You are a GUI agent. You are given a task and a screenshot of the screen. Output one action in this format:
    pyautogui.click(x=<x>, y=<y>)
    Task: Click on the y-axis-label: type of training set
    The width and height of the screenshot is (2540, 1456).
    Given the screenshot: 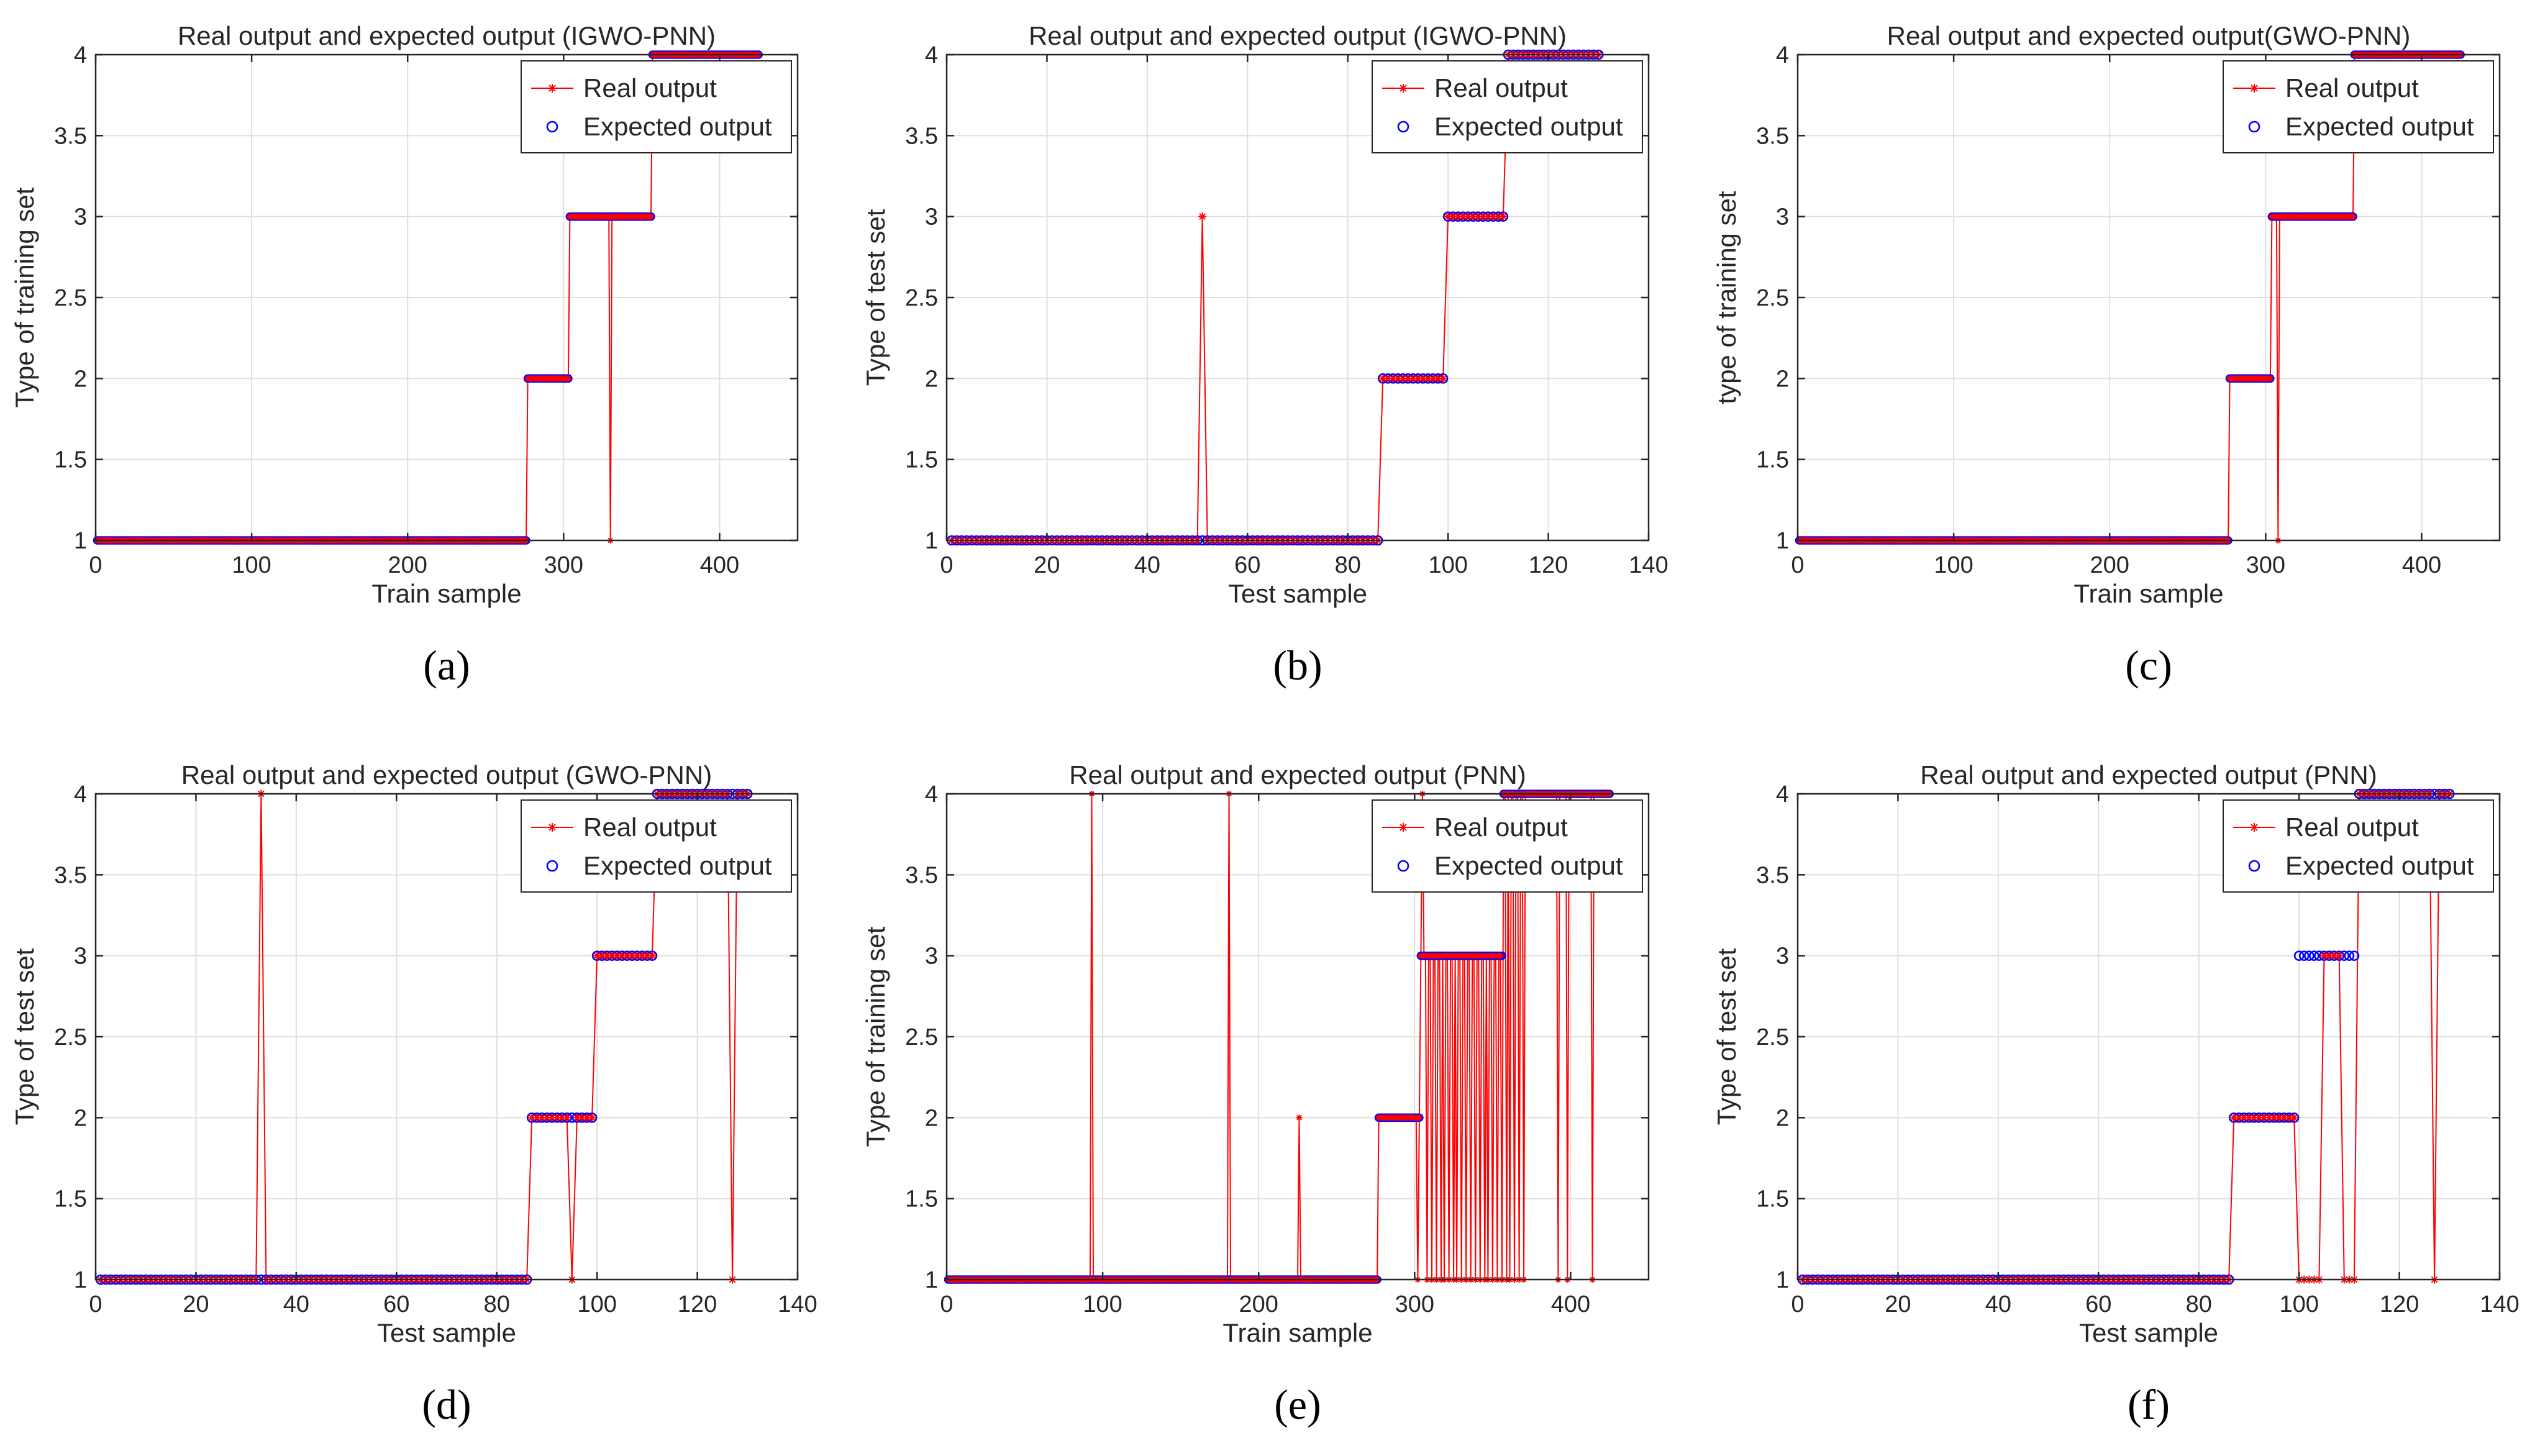 What is the action you would take?
    pyautogui.click(x=1726, y=298)
    